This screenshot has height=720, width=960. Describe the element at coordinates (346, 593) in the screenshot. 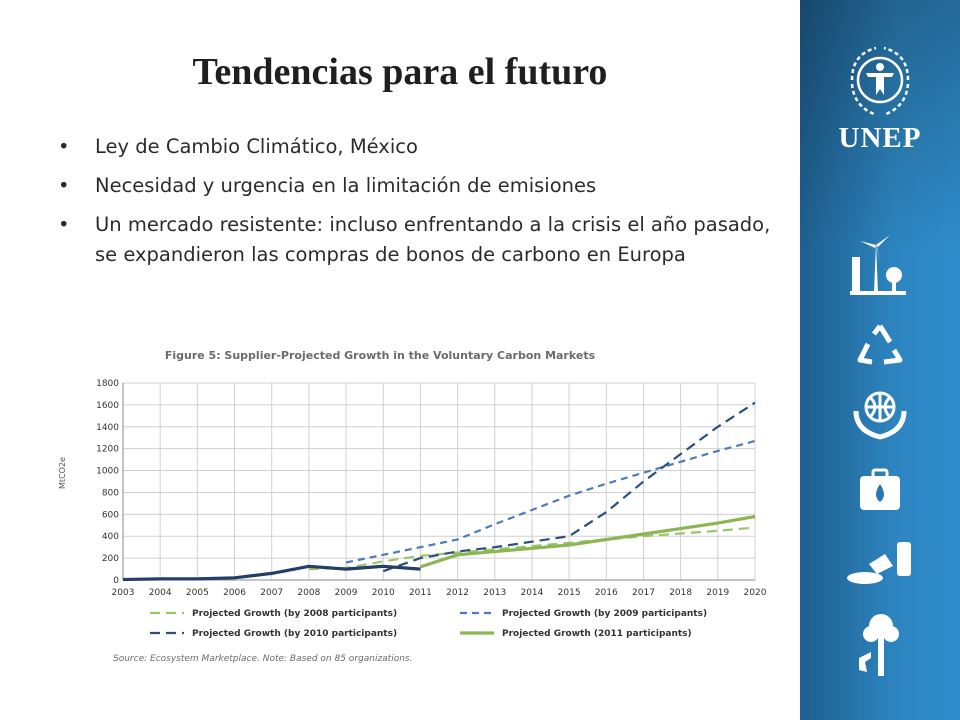

I see `x-tick-label: 2009` at that location.